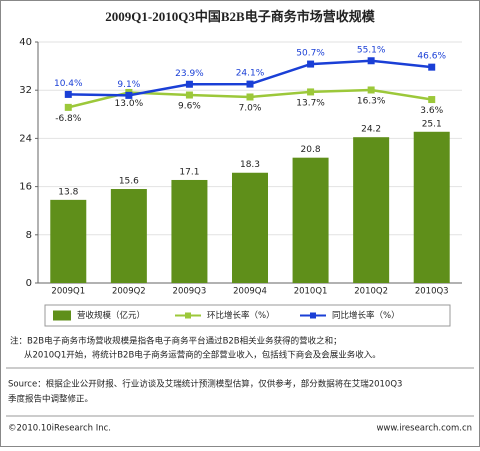  I want to click on y-tick-label: 24, so click(25, 138).